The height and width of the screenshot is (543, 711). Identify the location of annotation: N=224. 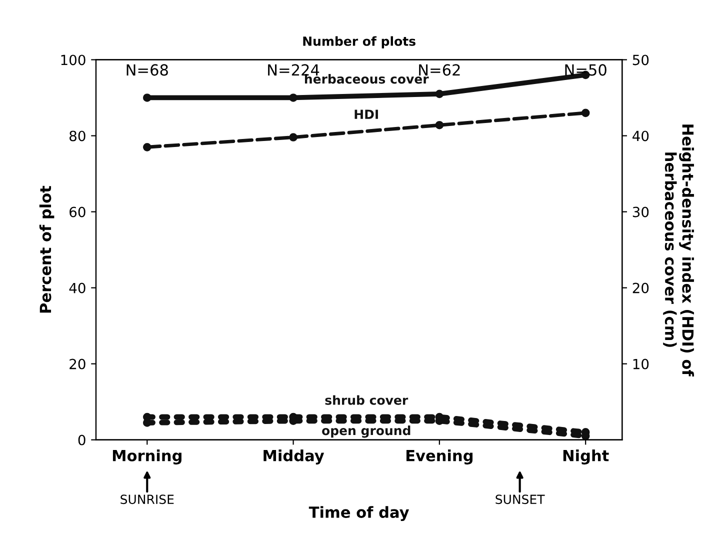
(294, 70).